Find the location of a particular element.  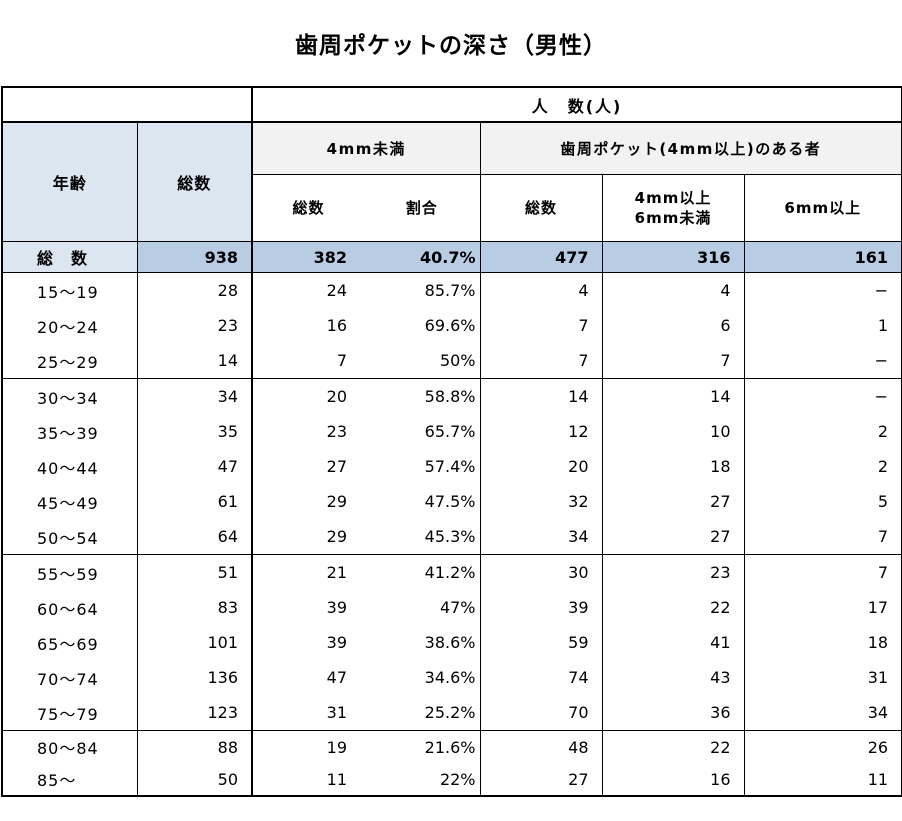

table-row: 45〜49 61 29 47.5% 32 27 5 is located at coordinates (452, 501).